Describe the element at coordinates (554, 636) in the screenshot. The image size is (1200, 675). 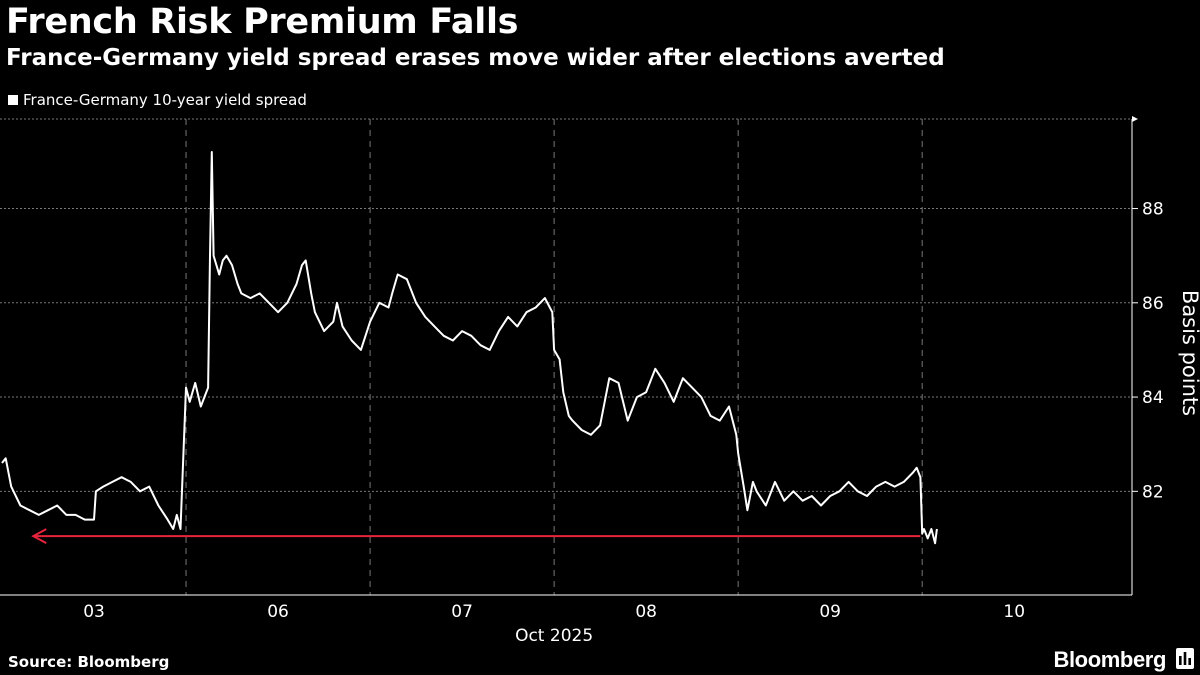
I see `x-axis-title: Oct 2025` at that location.